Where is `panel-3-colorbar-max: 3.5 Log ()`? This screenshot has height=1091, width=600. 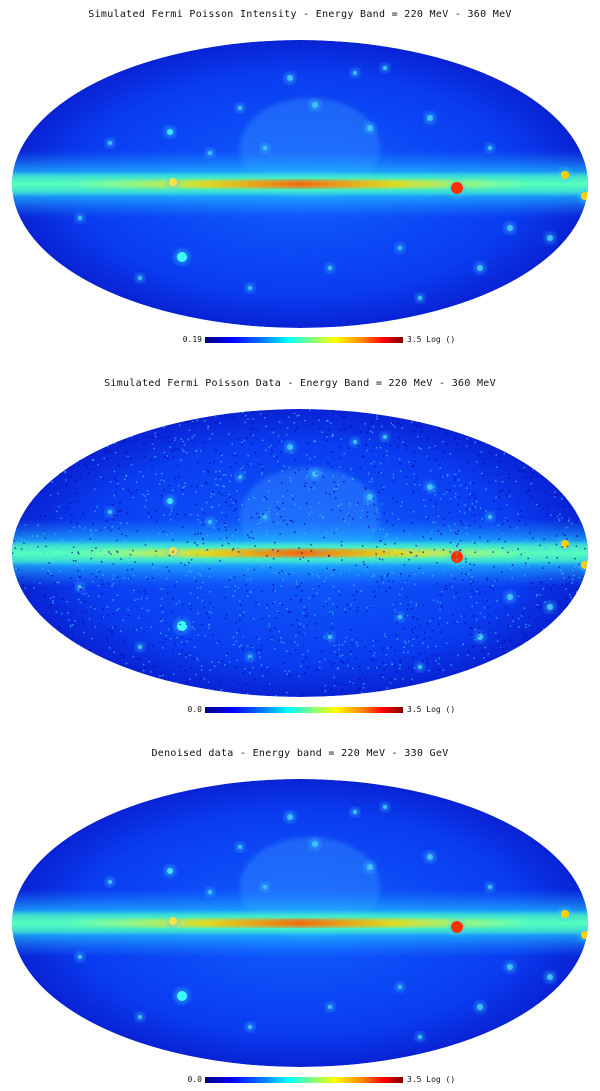
panel-3-colorbar-max: 3.5 Log () is located at coordinates (431, 1079).